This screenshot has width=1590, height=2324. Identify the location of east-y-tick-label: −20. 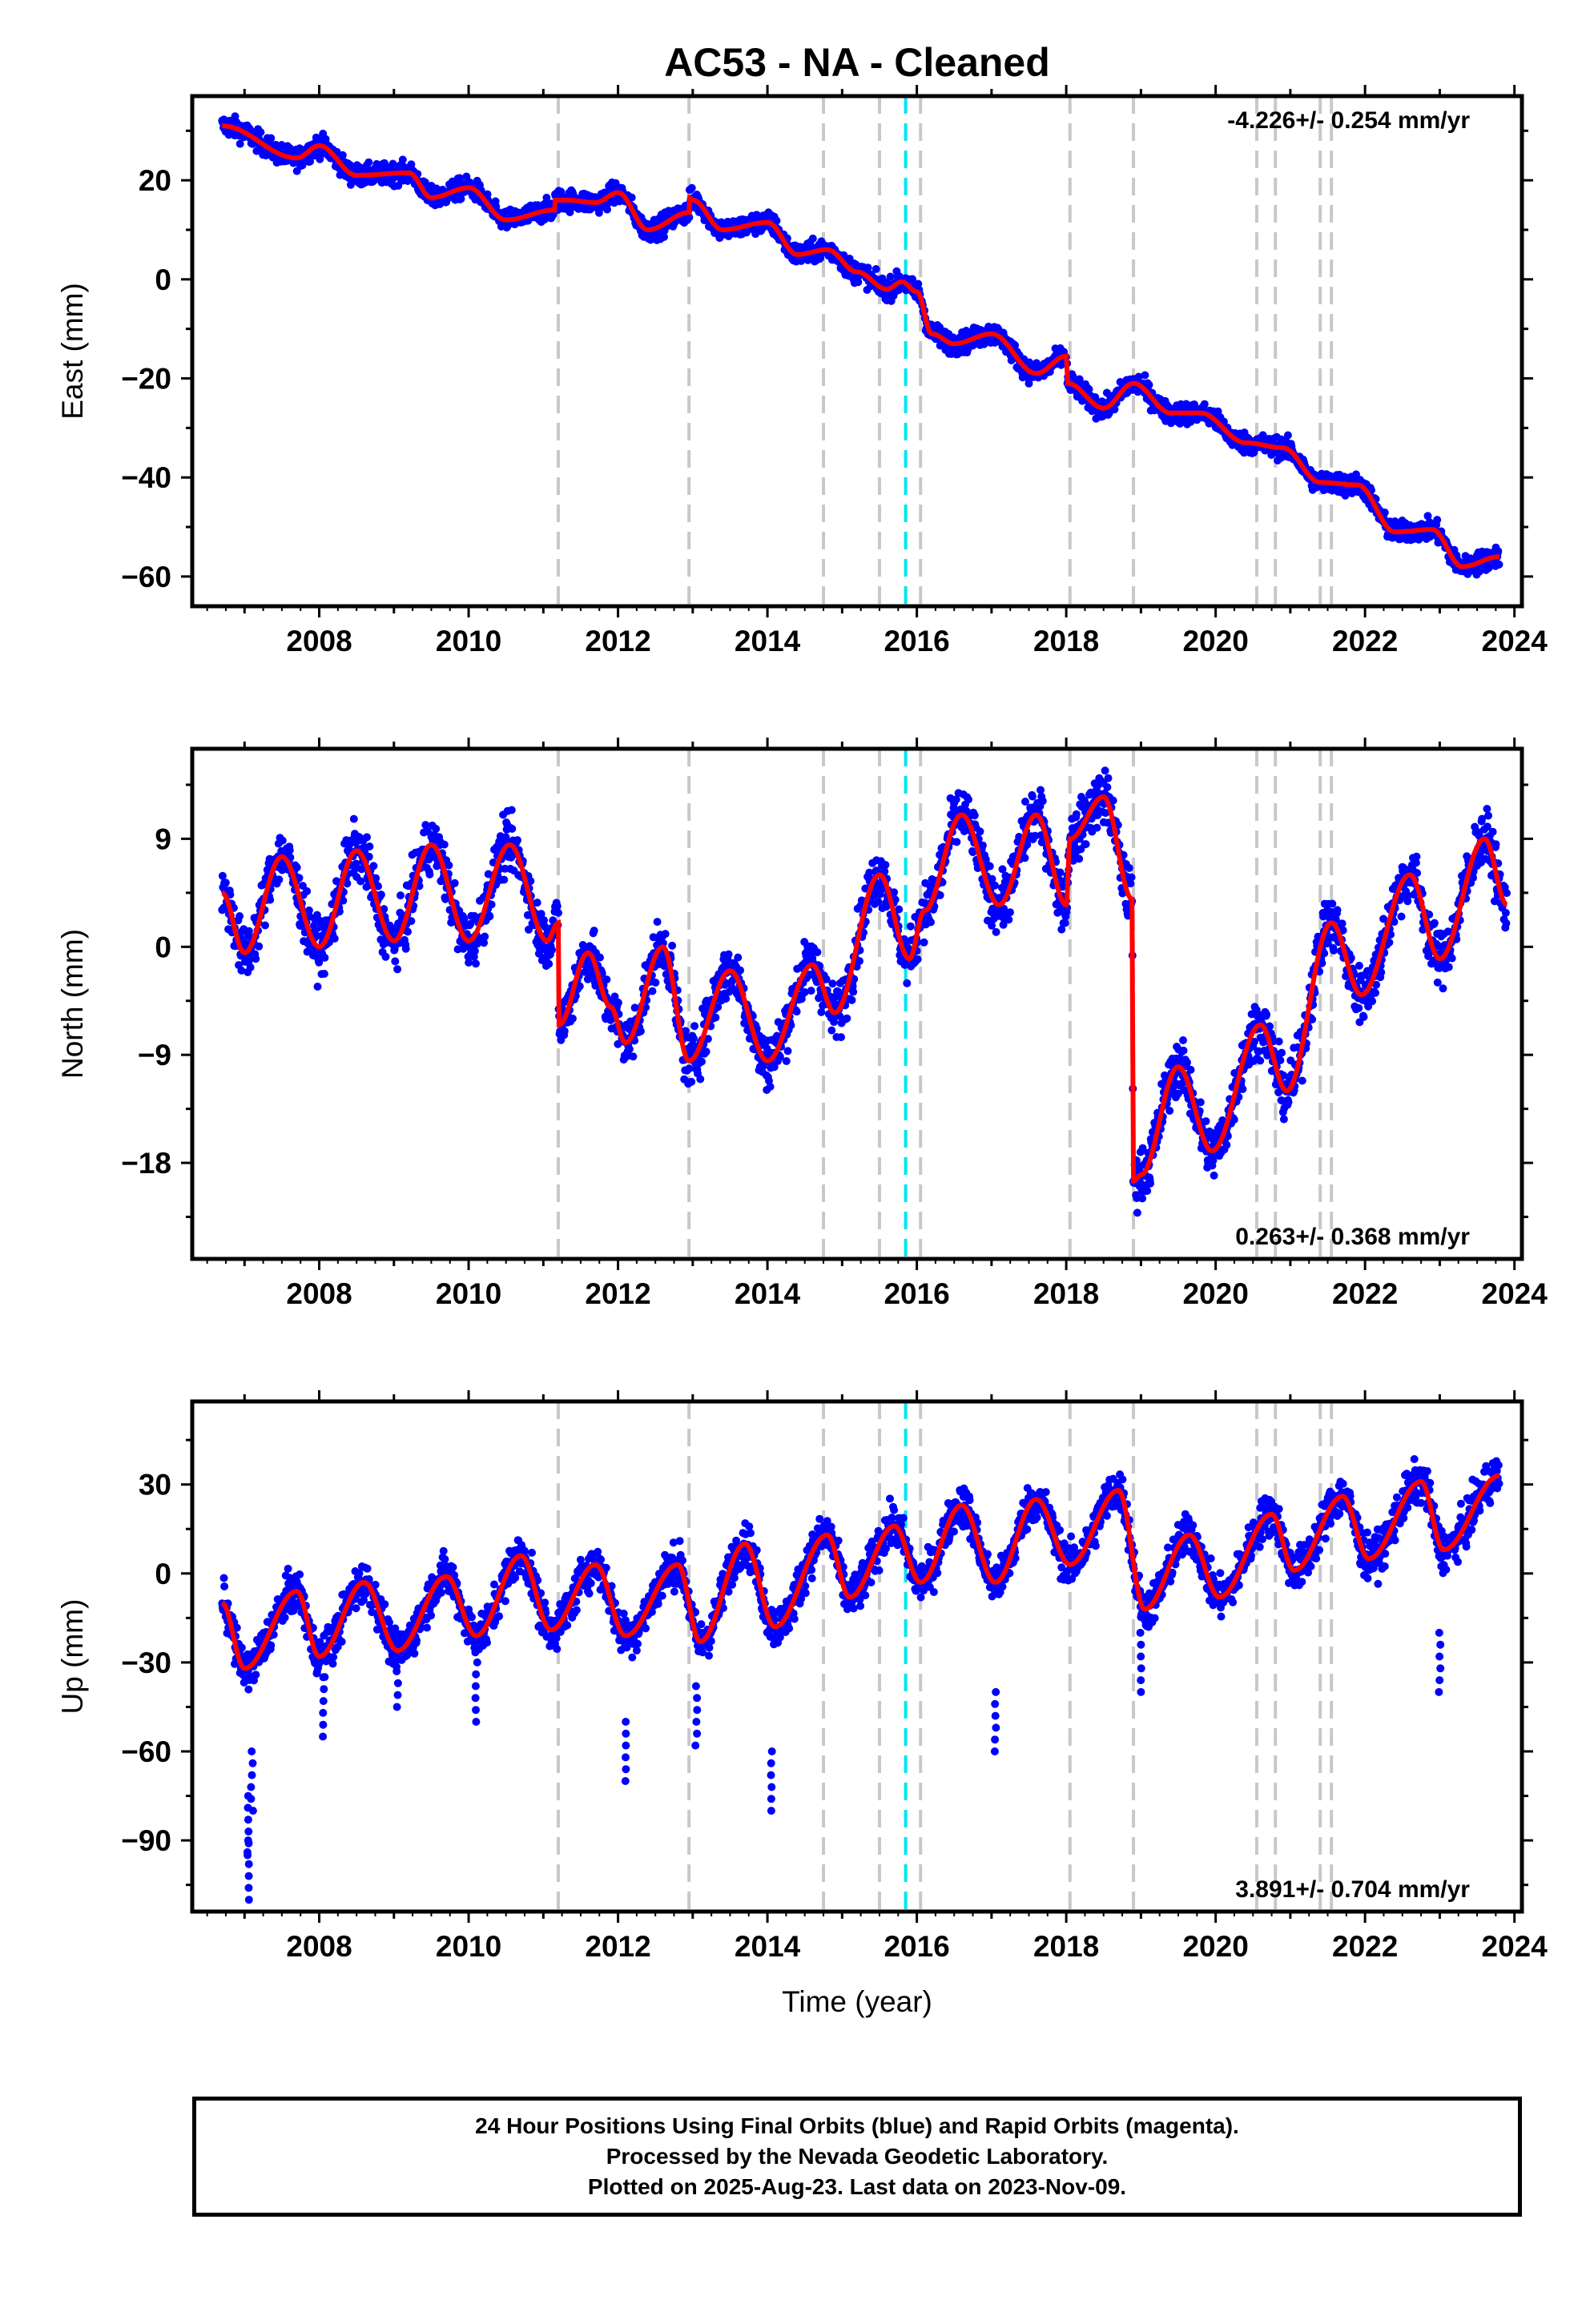
(146, 379).